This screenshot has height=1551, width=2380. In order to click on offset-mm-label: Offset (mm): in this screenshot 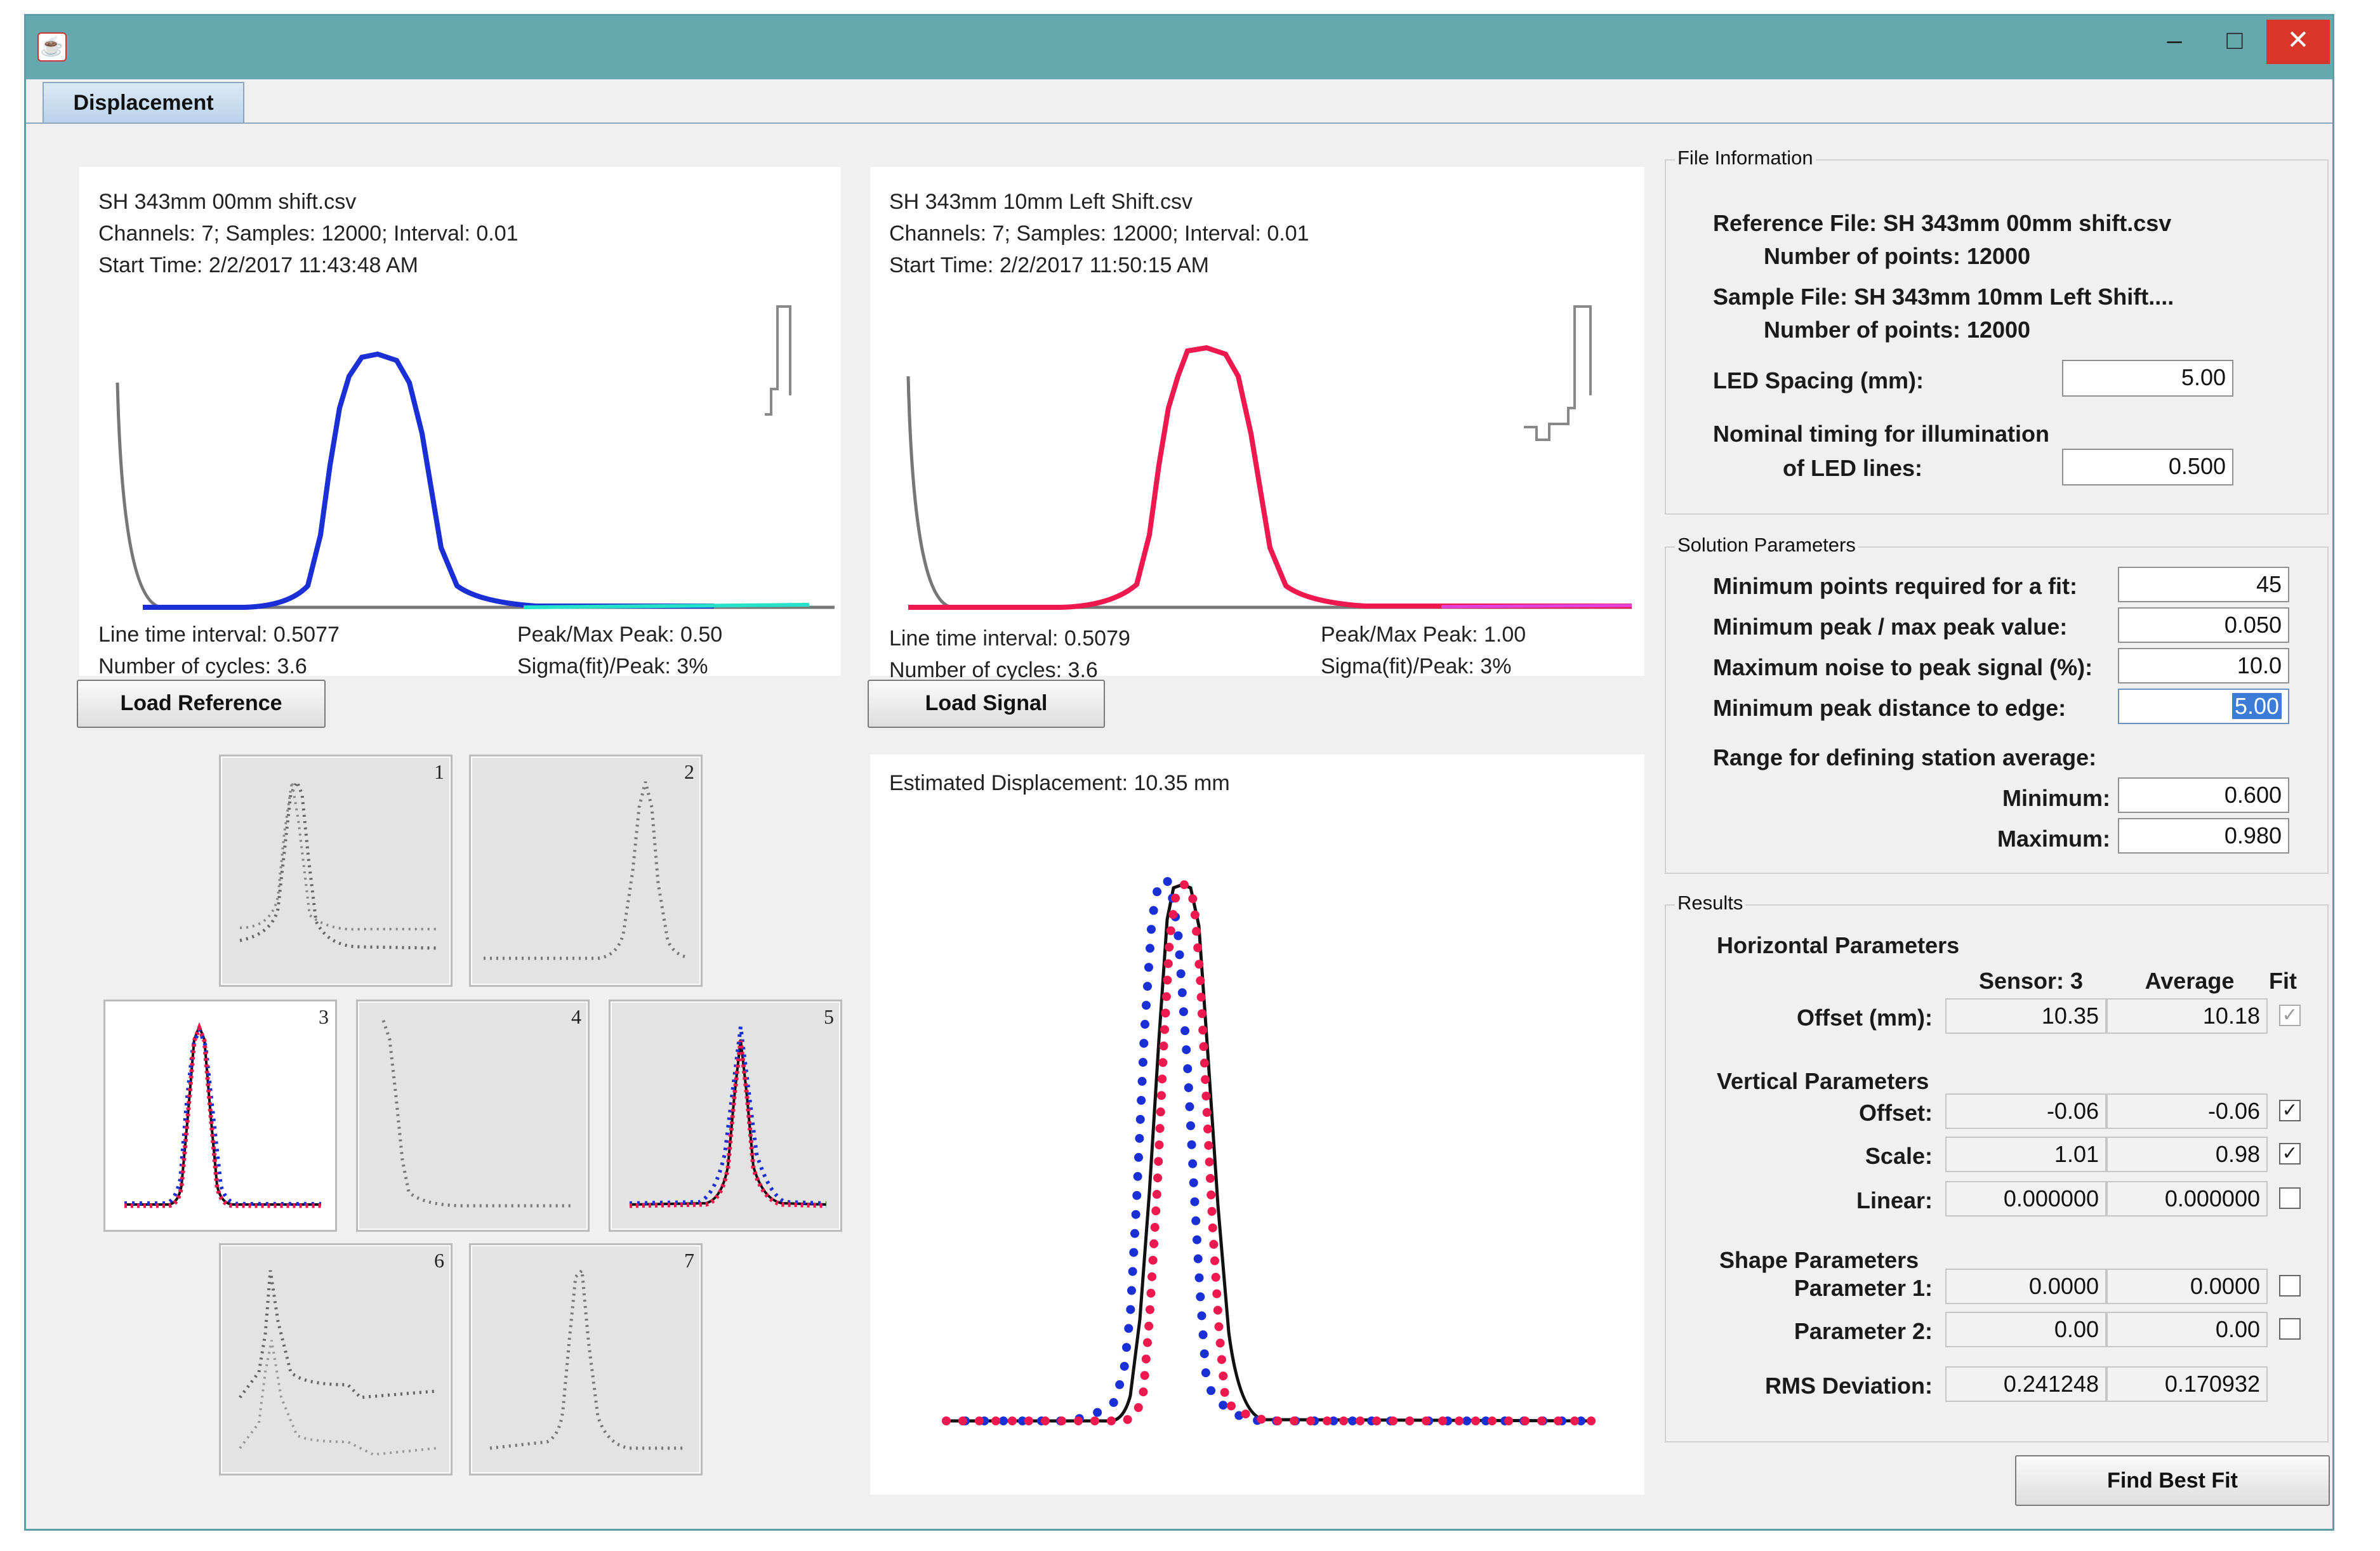, I will do `click(1865, 1018)`.